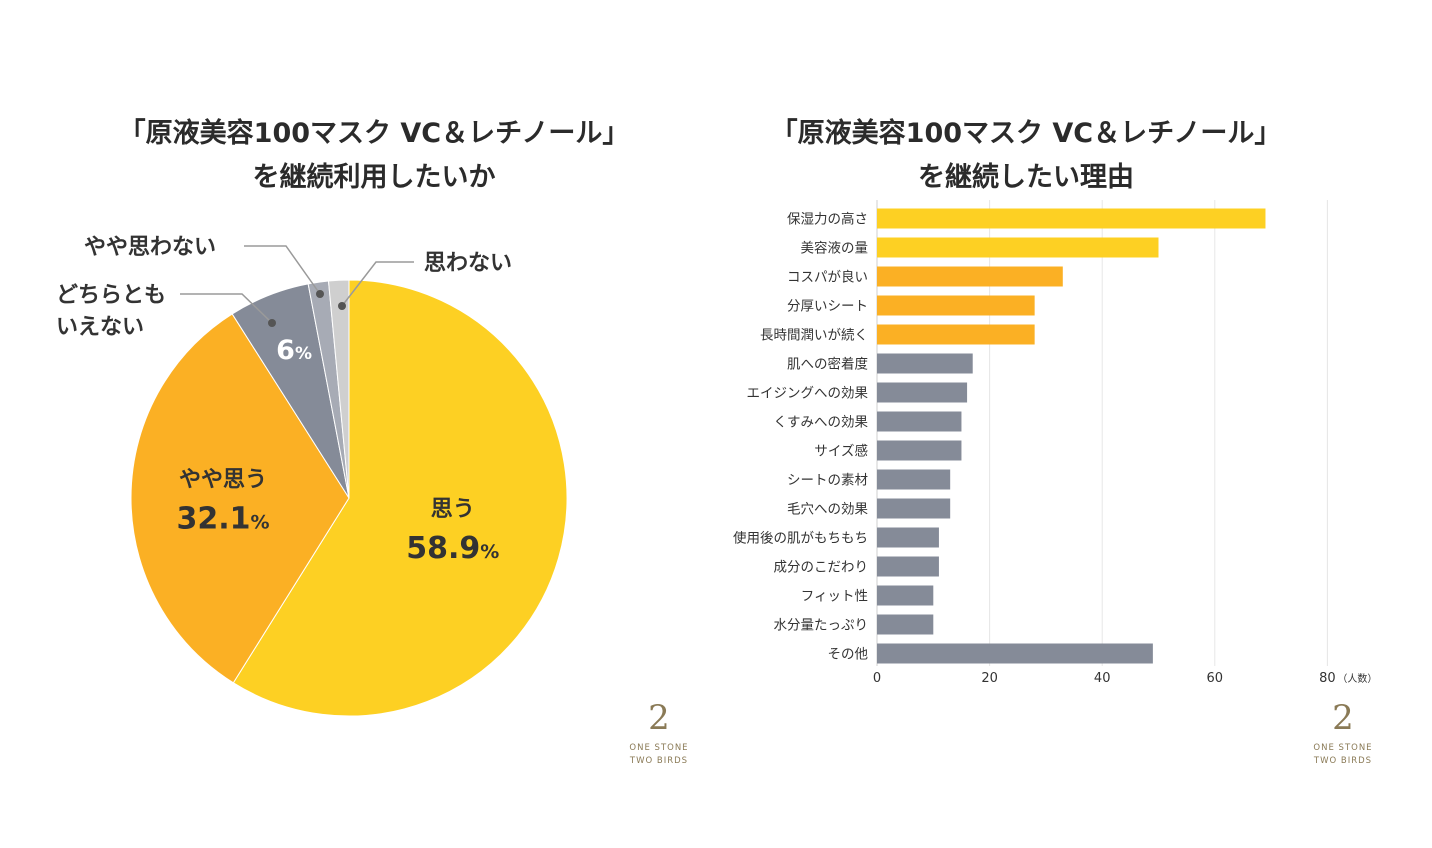 Image resolution: width=1432 pixels, height=848 pixels. I want to click on category-label: その他, so click(848, 655).